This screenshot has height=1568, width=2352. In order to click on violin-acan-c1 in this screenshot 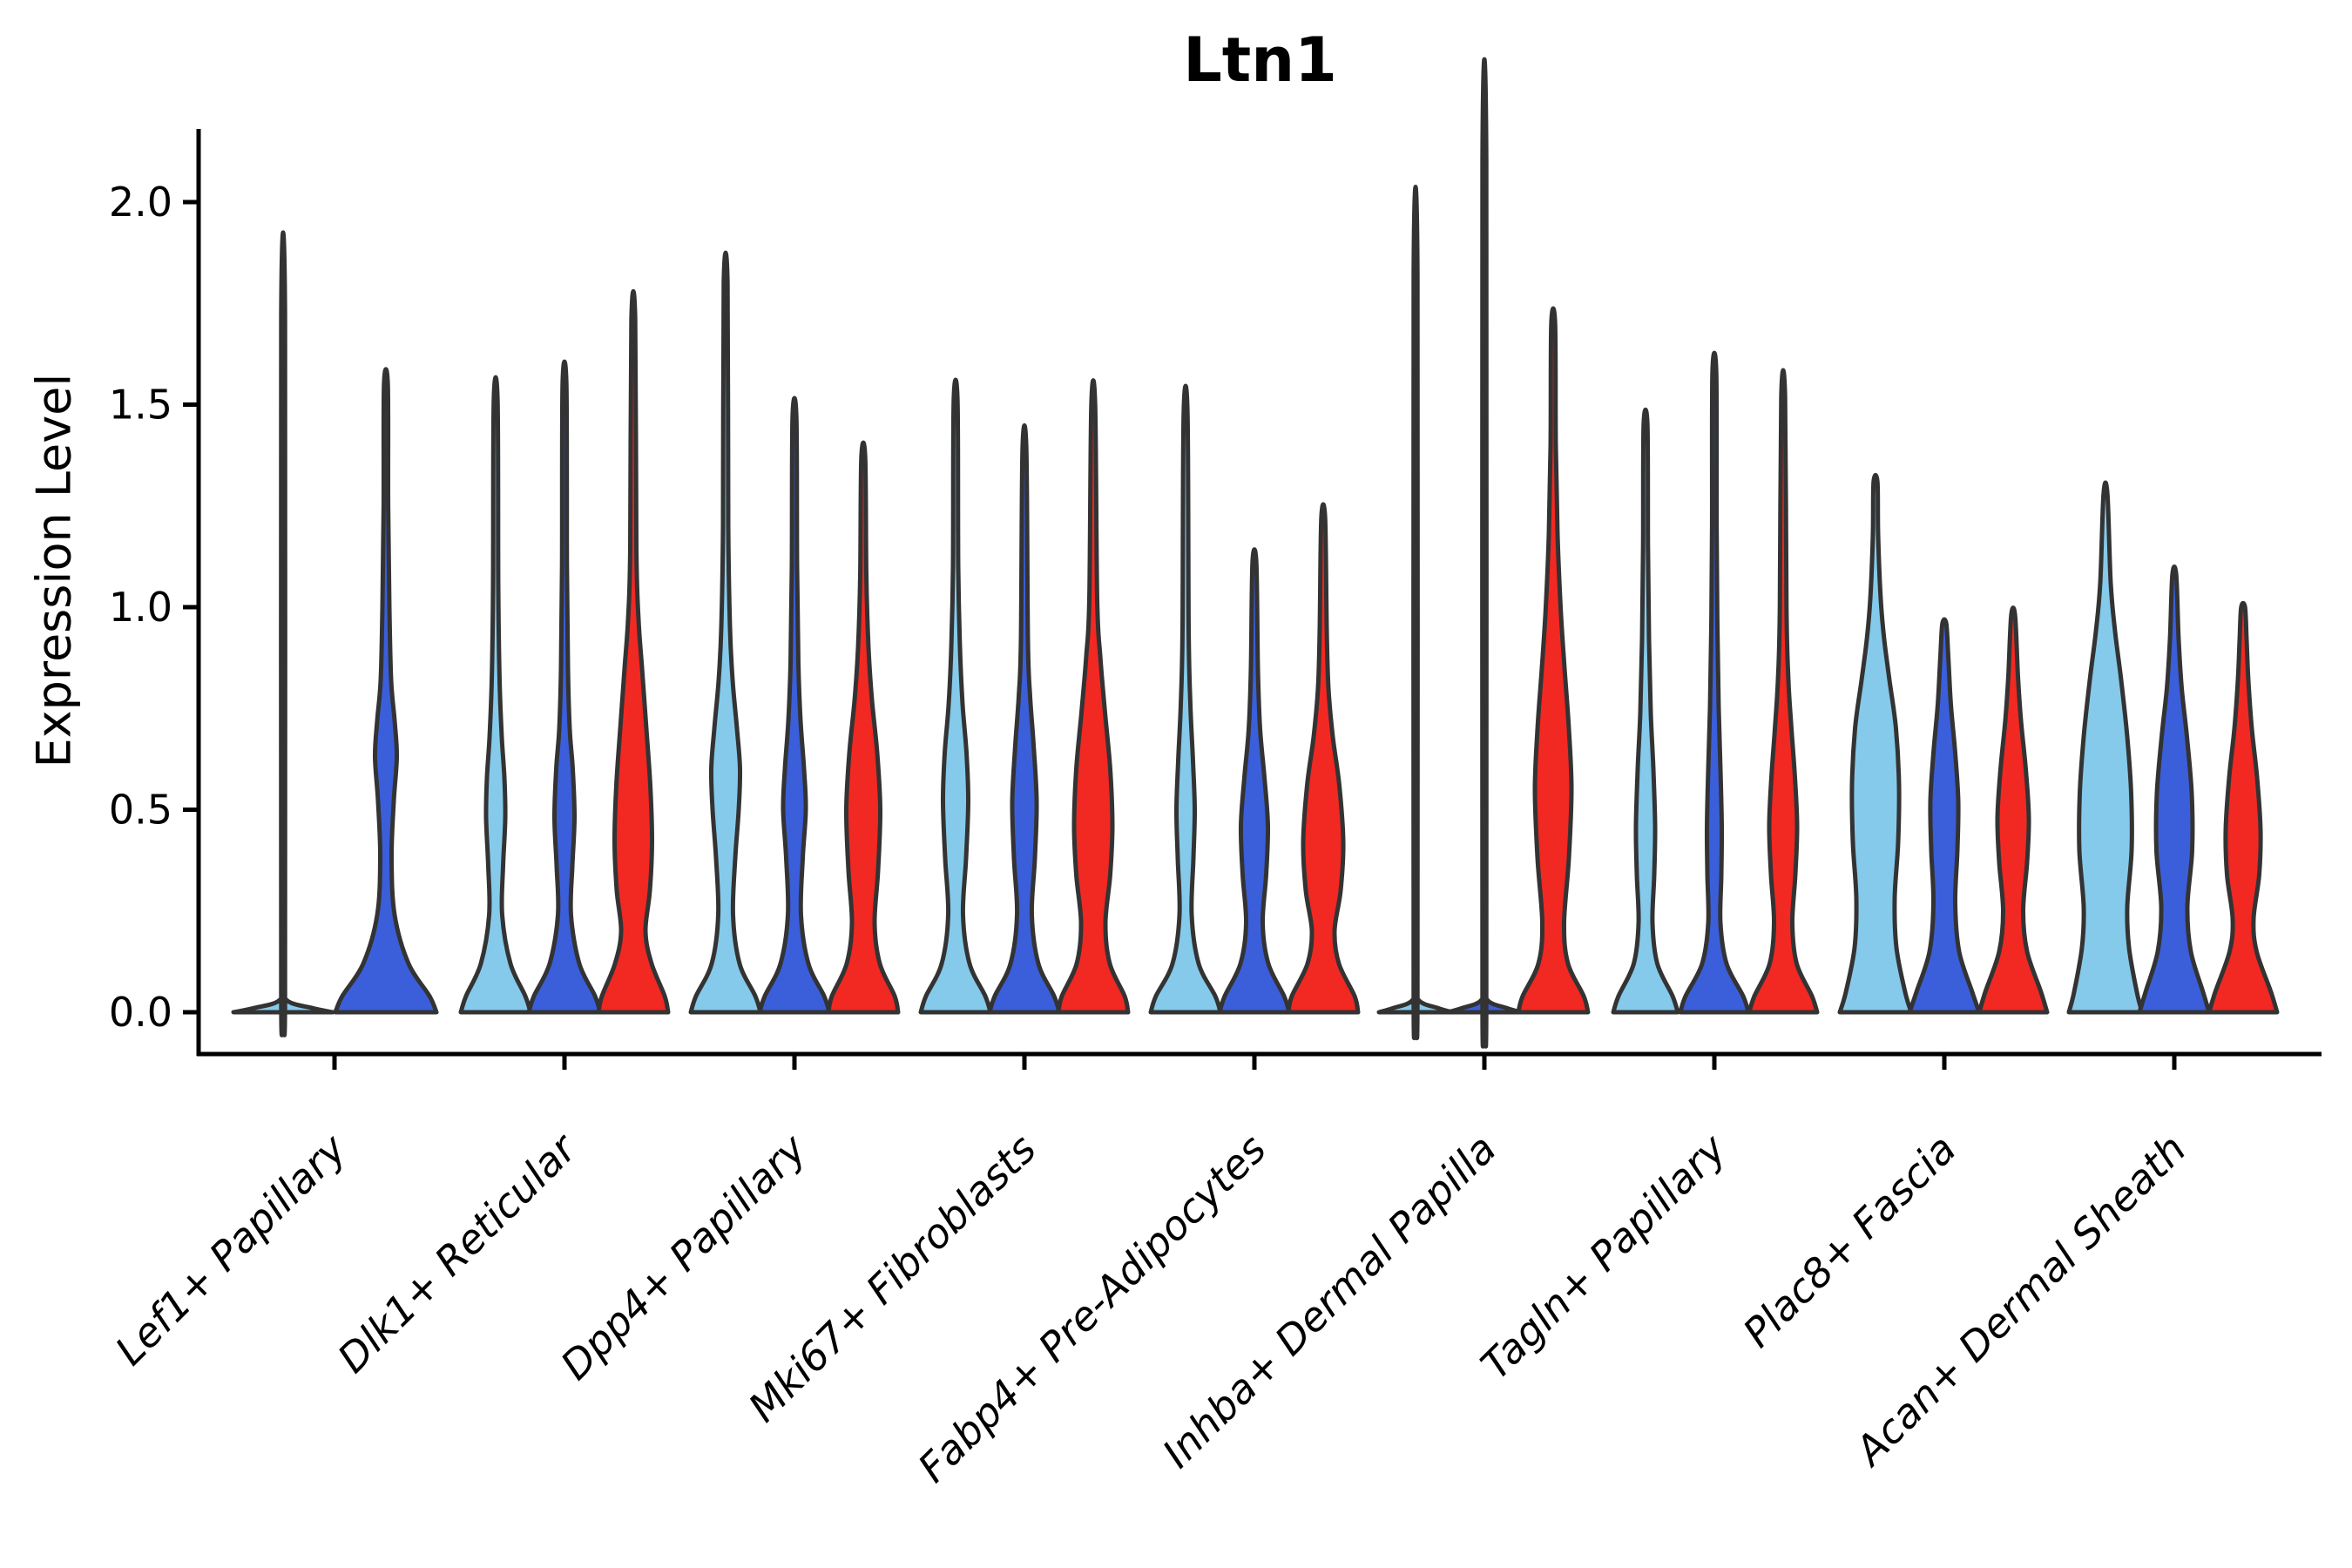, I will do `click(2105, 747)`.